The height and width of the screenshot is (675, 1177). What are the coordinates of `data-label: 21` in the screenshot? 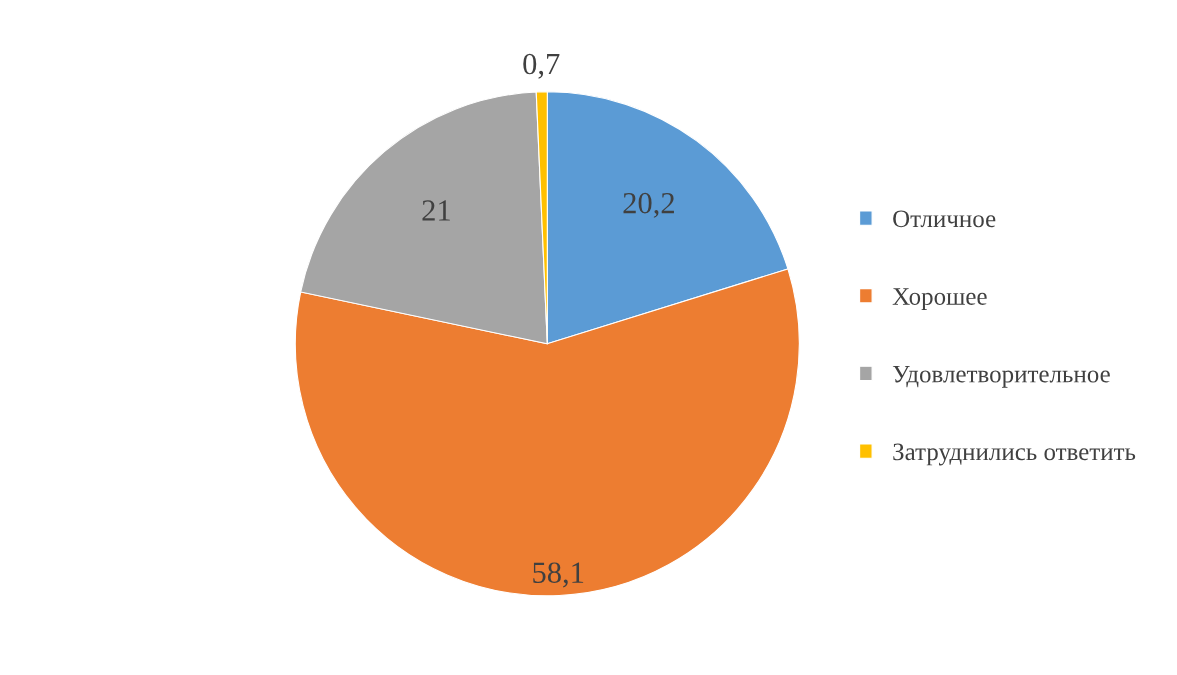 It's located at (436, 210).